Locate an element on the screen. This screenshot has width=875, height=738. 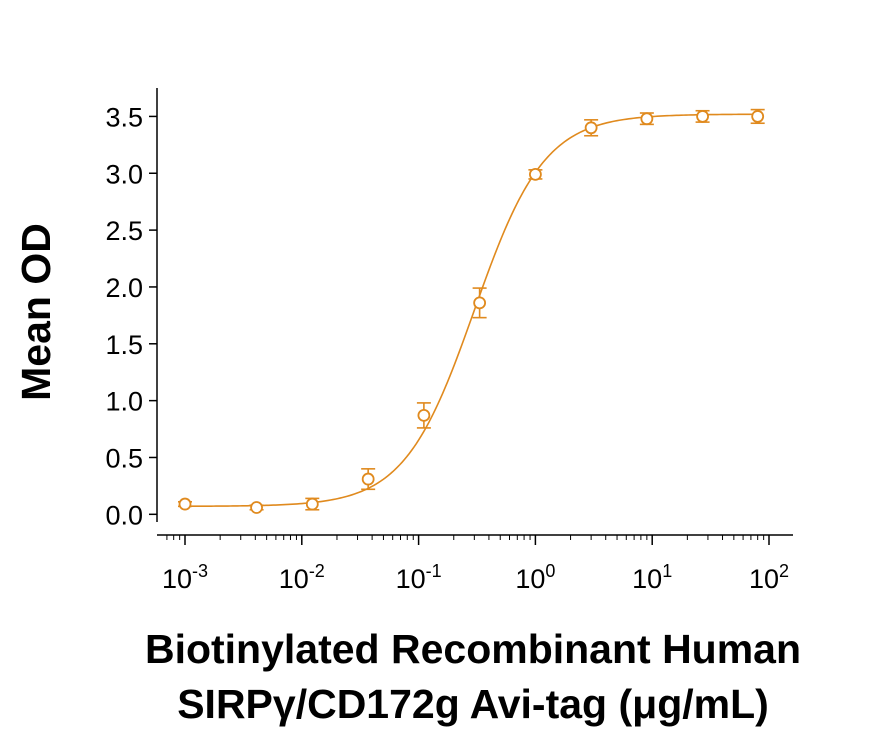
x-tick-label: 10⁻² is located at coordinates (302, 577).